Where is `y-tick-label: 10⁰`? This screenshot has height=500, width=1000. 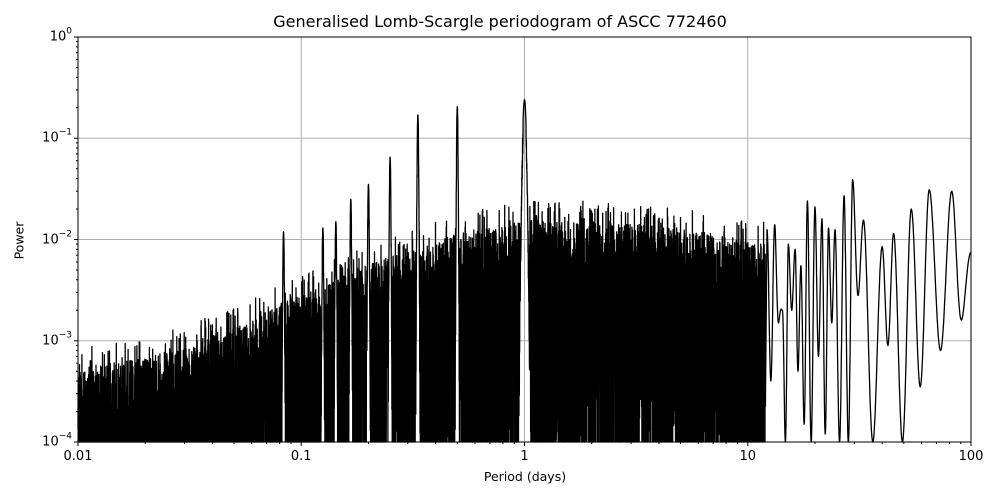 y-tick-label: 10⁰ is located at coordinates (60, 35).